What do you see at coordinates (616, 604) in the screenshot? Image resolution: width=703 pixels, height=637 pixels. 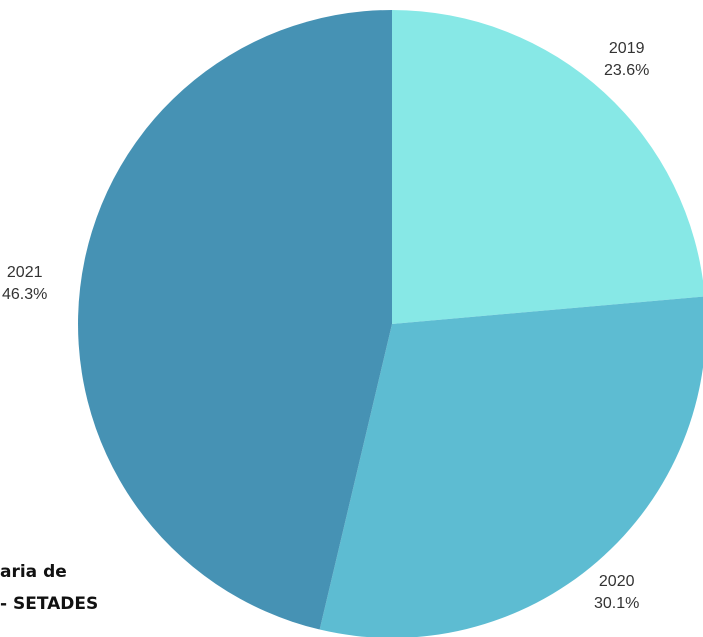 I see `slice-label-2020-value: 30.1%` at bounding box center [616, 604].